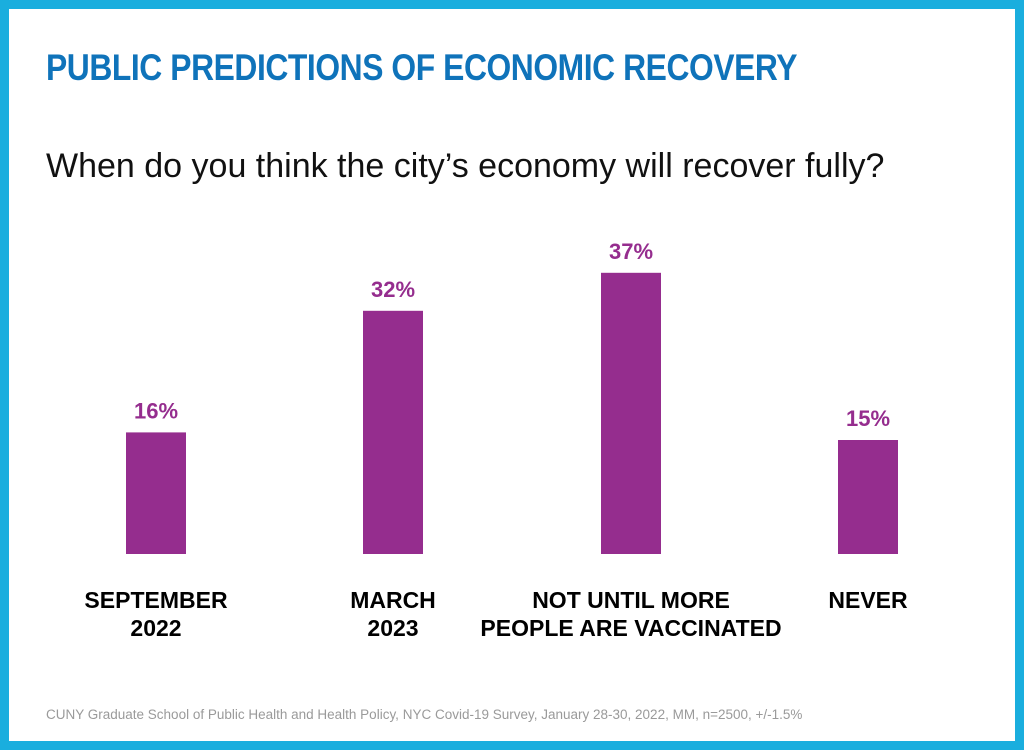 The height and width of the screenshot is (750, 1024). What do you see at coordinates (392, 628) in the screenshot?
I see `category-label-1-line-1: 2023` at bounding box center [392, 628].